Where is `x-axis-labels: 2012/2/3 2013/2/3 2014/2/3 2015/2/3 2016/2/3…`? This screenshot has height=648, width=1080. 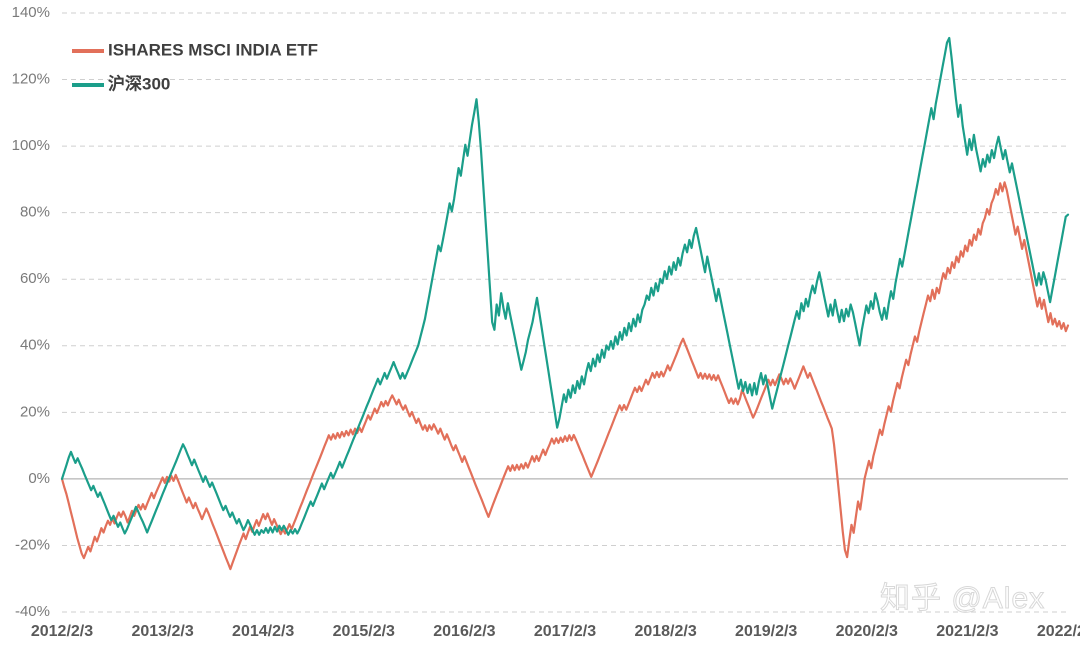 x-axis-labels: 2012/2/3 2013/2/3 2014/2/3 2015/2/3 2016/2/3… is located at coordinates (555, 631).